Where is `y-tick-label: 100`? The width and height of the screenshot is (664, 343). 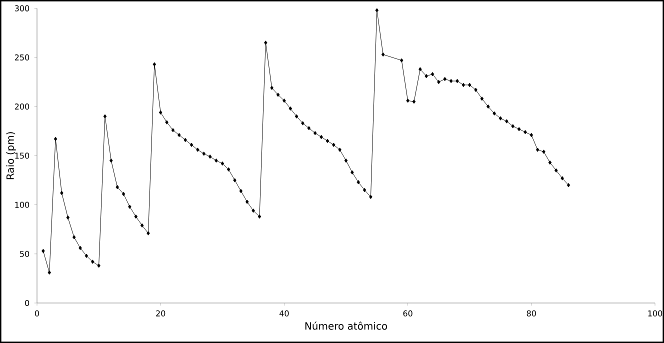 y-tick-label: 100 is located at coordinates (22, 205).